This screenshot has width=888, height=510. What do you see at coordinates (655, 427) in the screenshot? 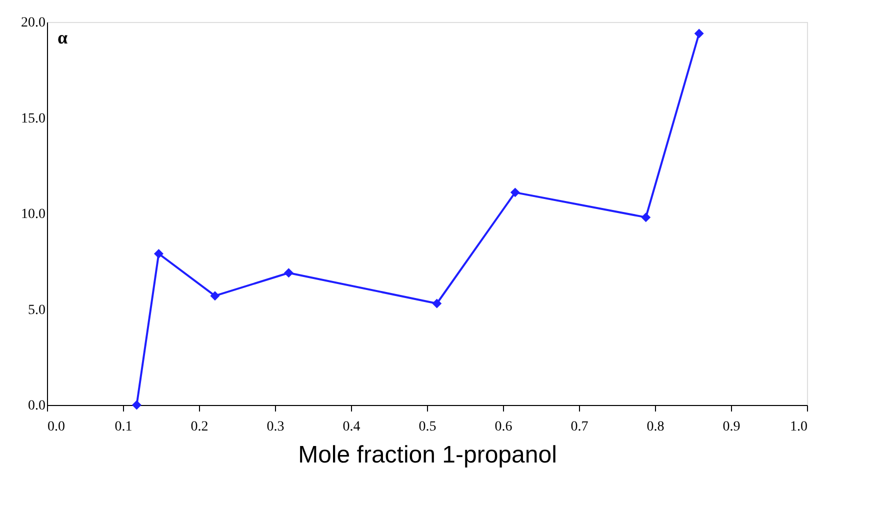
I see `x-tick-label: 0.8` at bounding box center [655, 427].